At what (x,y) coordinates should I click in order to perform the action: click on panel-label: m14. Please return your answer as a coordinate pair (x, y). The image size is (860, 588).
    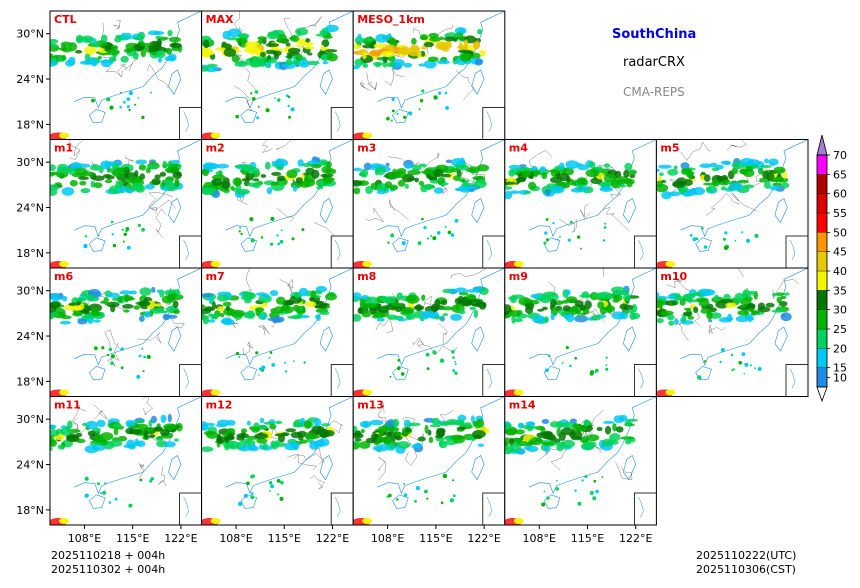
    Looking at the image, I should click on (522, 405).